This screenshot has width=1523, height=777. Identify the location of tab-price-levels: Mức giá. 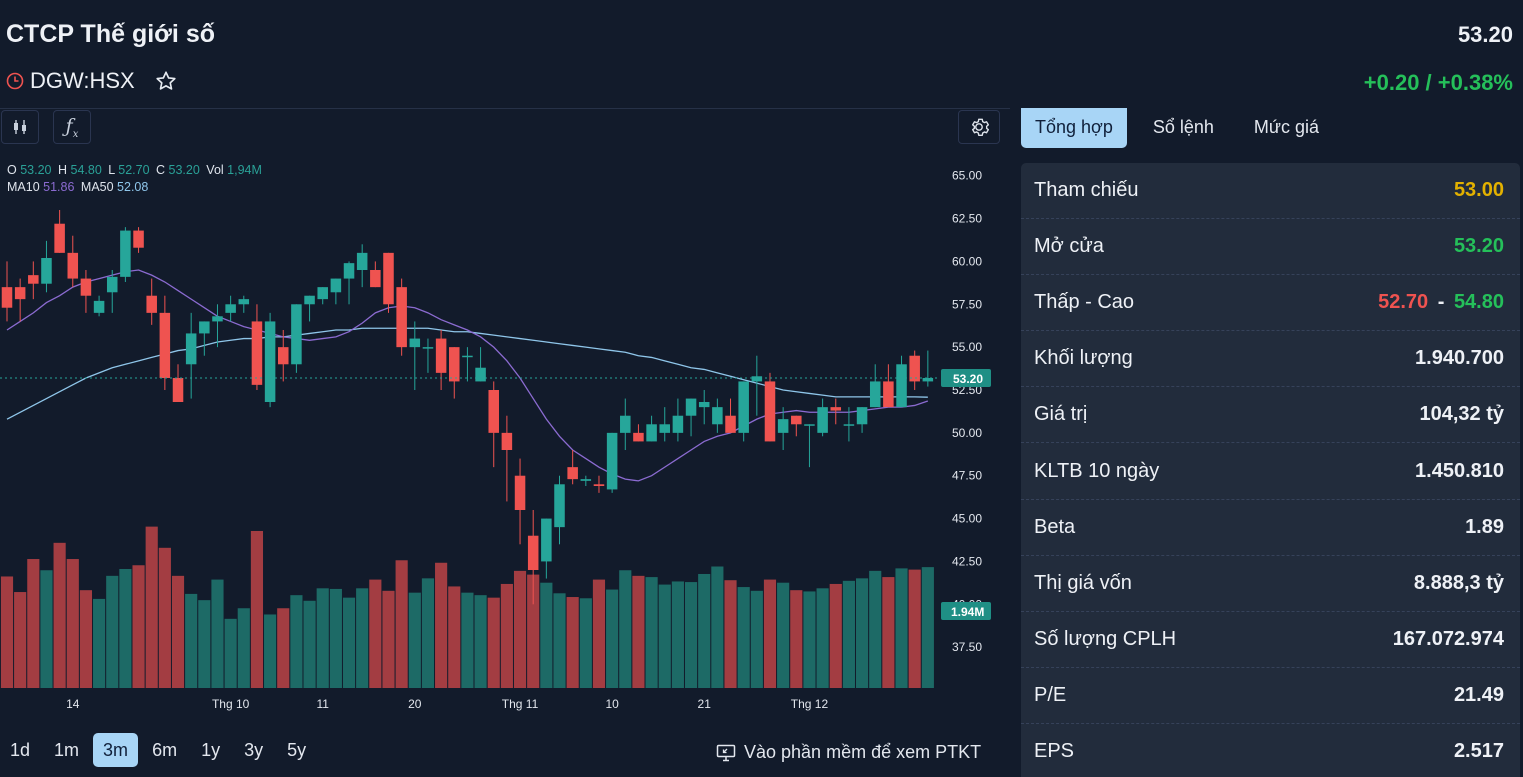
(1286, 127).